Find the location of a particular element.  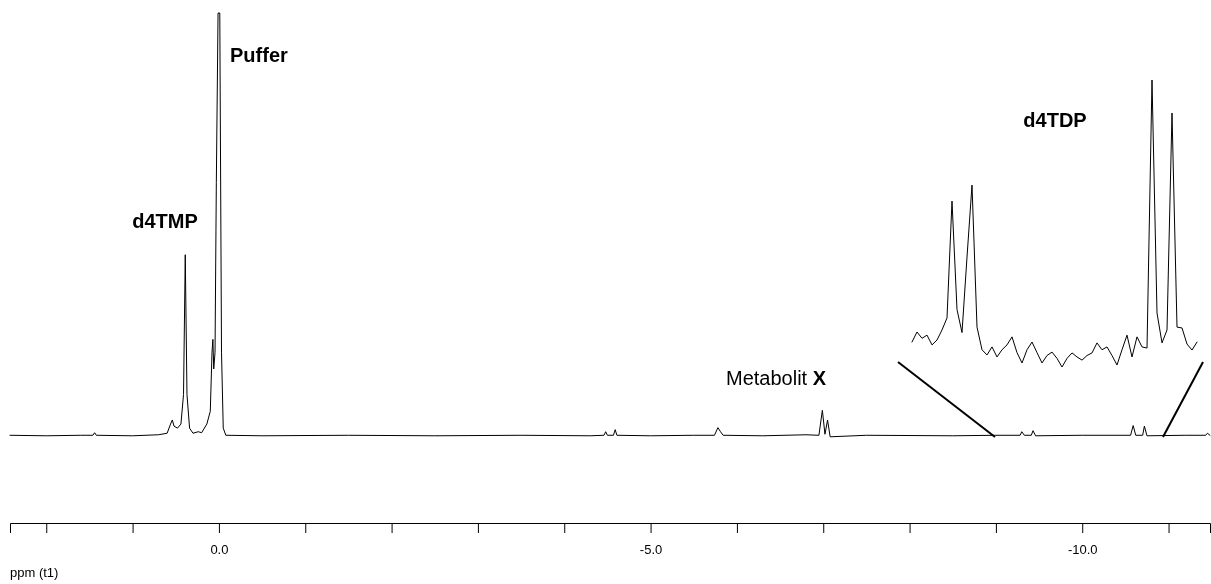

x-axis-title: ppm (t1) is located at coordinates (34, 572).